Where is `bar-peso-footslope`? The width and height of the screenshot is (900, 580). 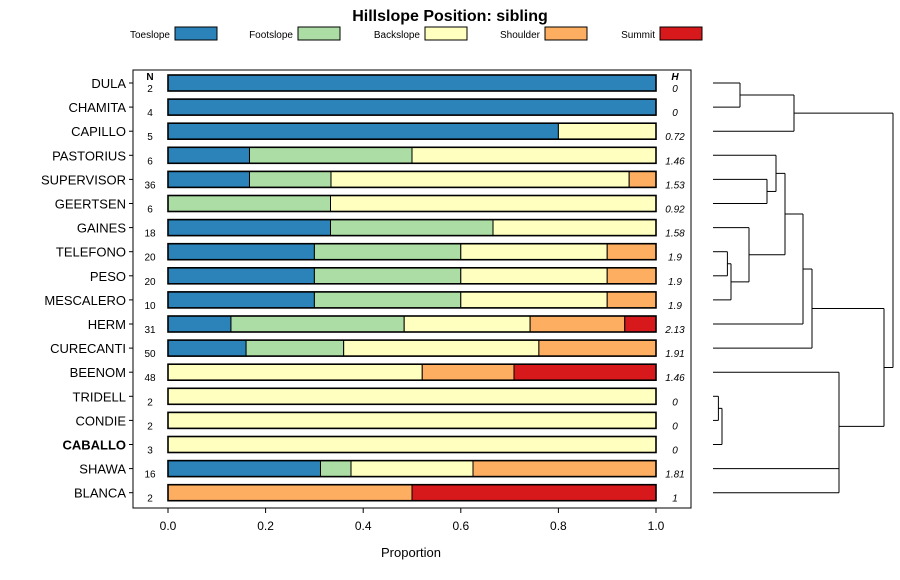 bar-peso-footslope is located at coordinates (387, 276).